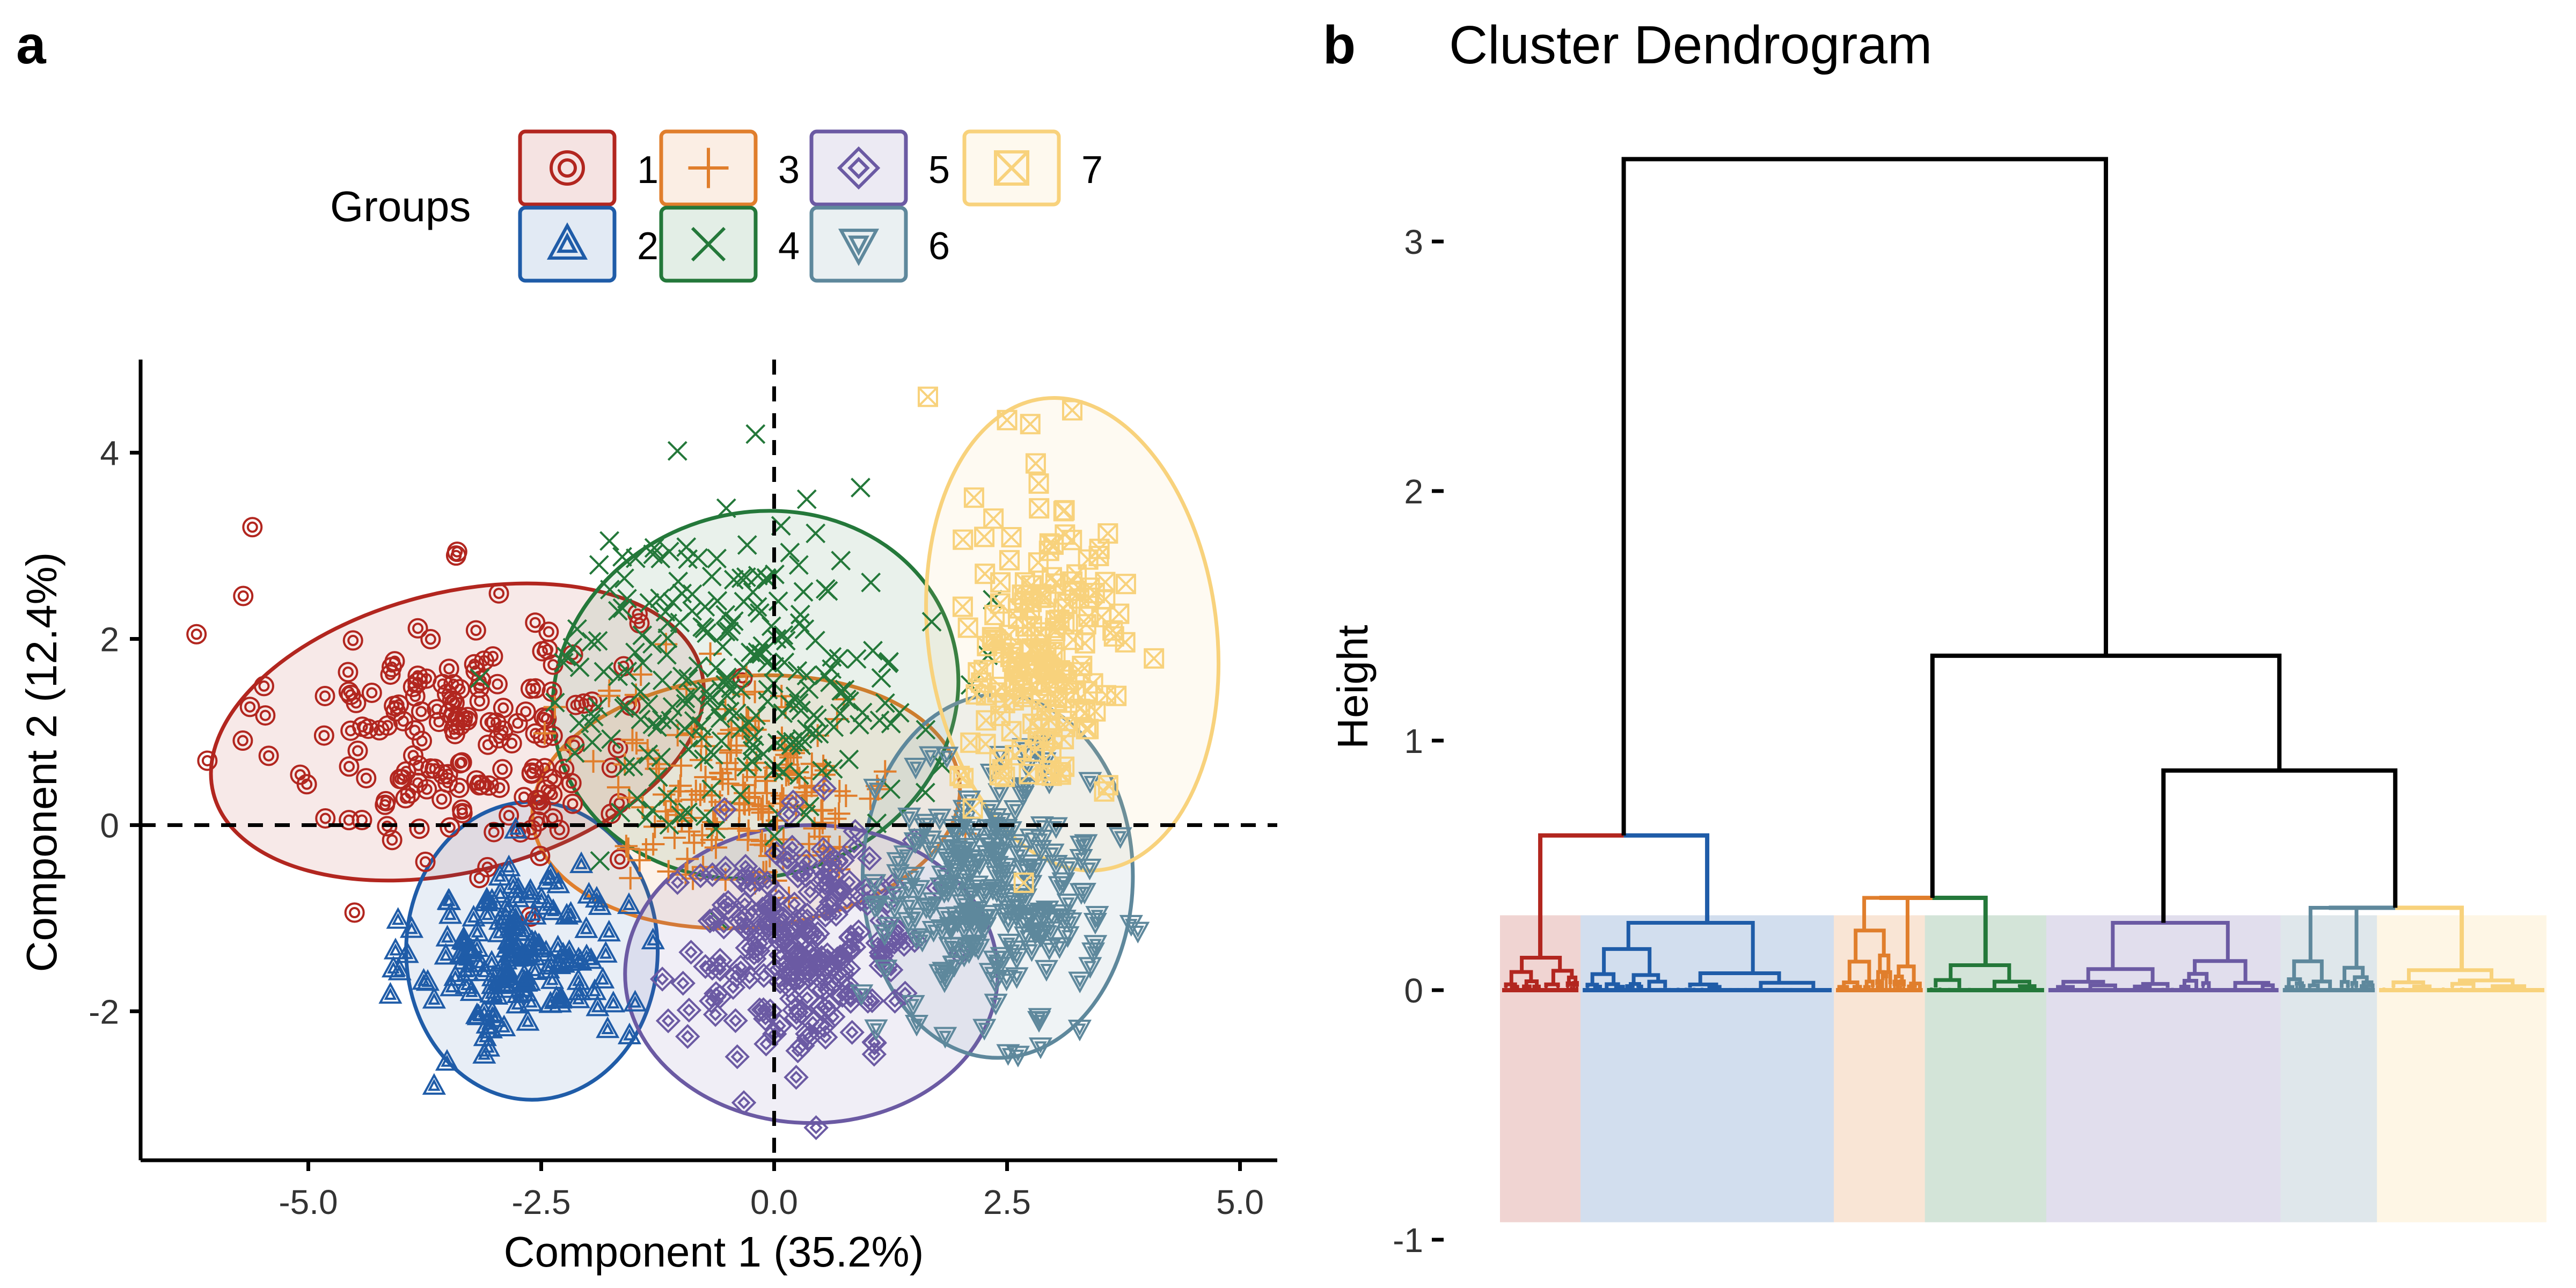 The image size is (2576, 1288). I want to click on dendrogram-axis: -1 0 1 2 3, so click(1418, 741).